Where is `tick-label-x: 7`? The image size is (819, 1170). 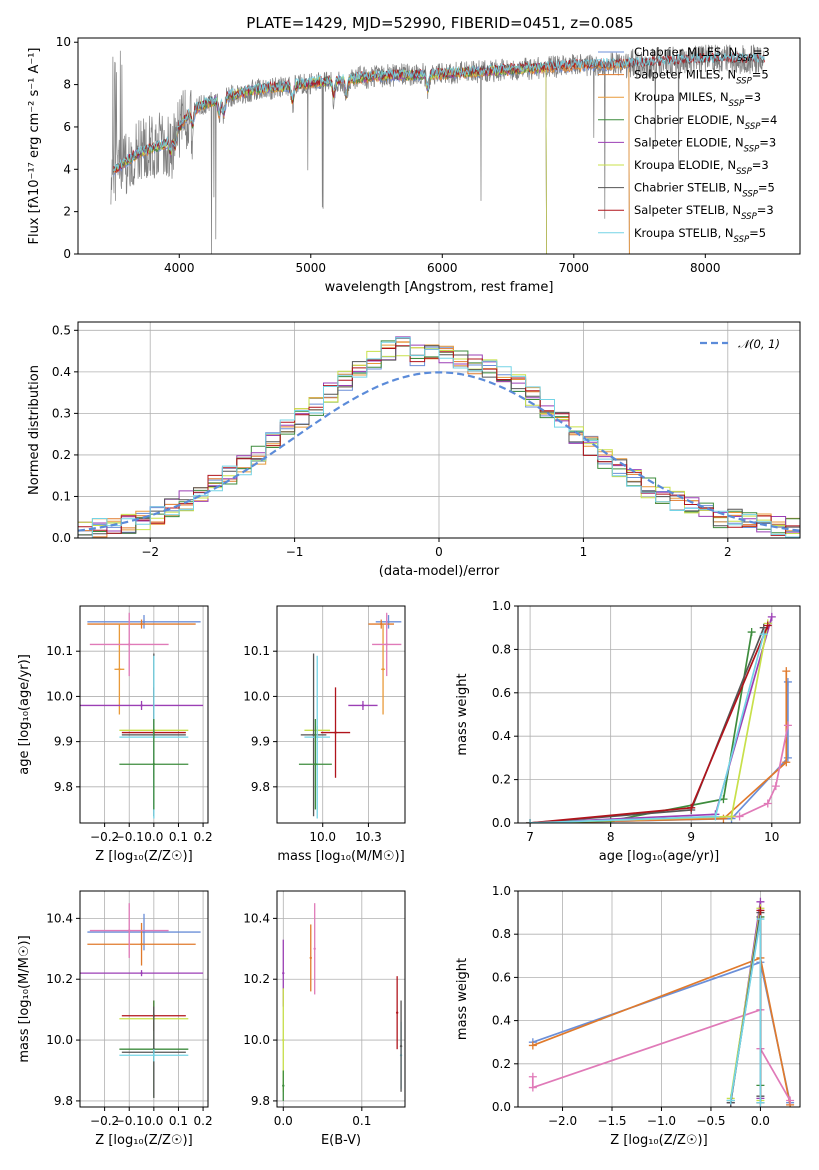 tick-label-x: 7 is located at coordinates (530, 837).